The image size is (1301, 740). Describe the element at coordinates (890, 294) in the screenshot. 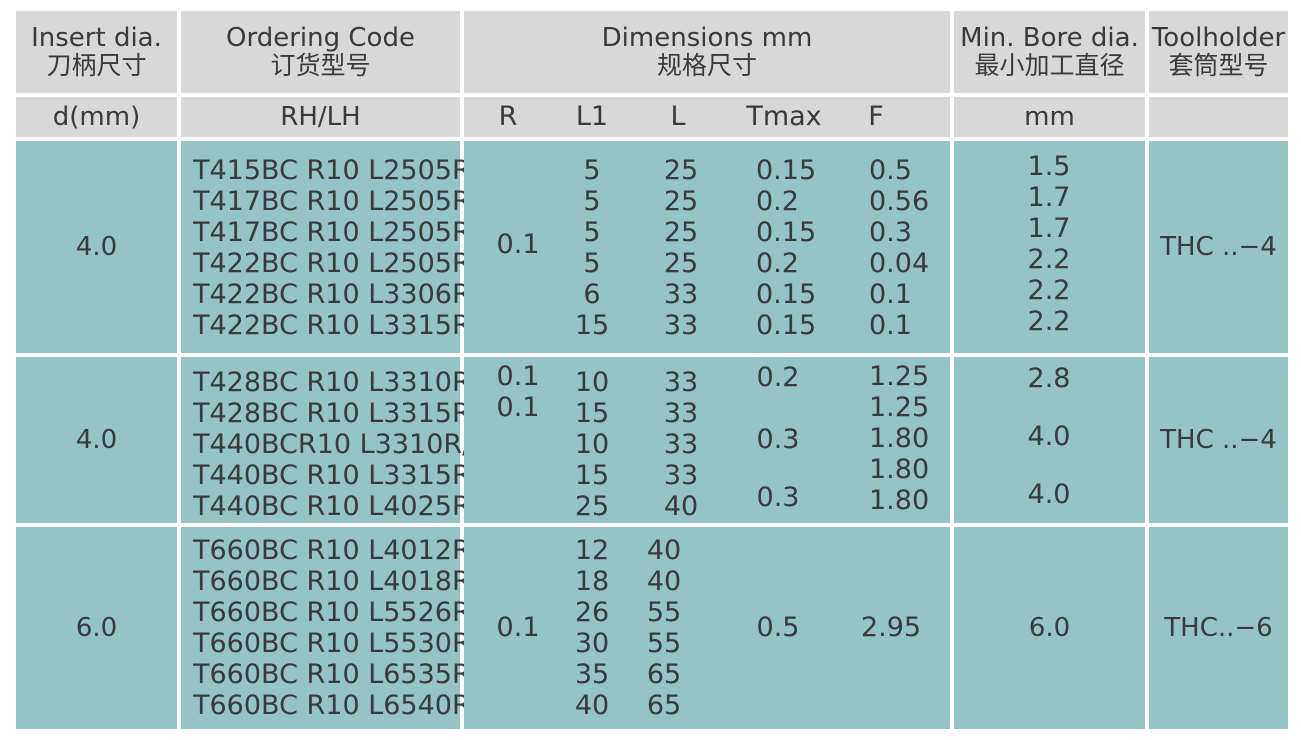

I see `F-value: 0.1` at that location.